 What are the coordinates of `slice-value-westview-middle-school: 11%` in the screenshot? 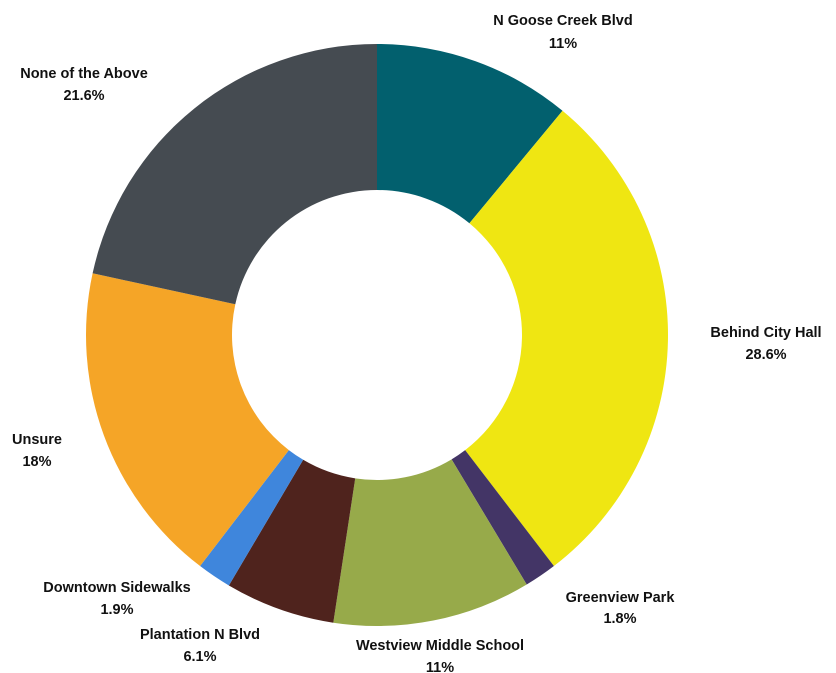 It's located at (440, 666).